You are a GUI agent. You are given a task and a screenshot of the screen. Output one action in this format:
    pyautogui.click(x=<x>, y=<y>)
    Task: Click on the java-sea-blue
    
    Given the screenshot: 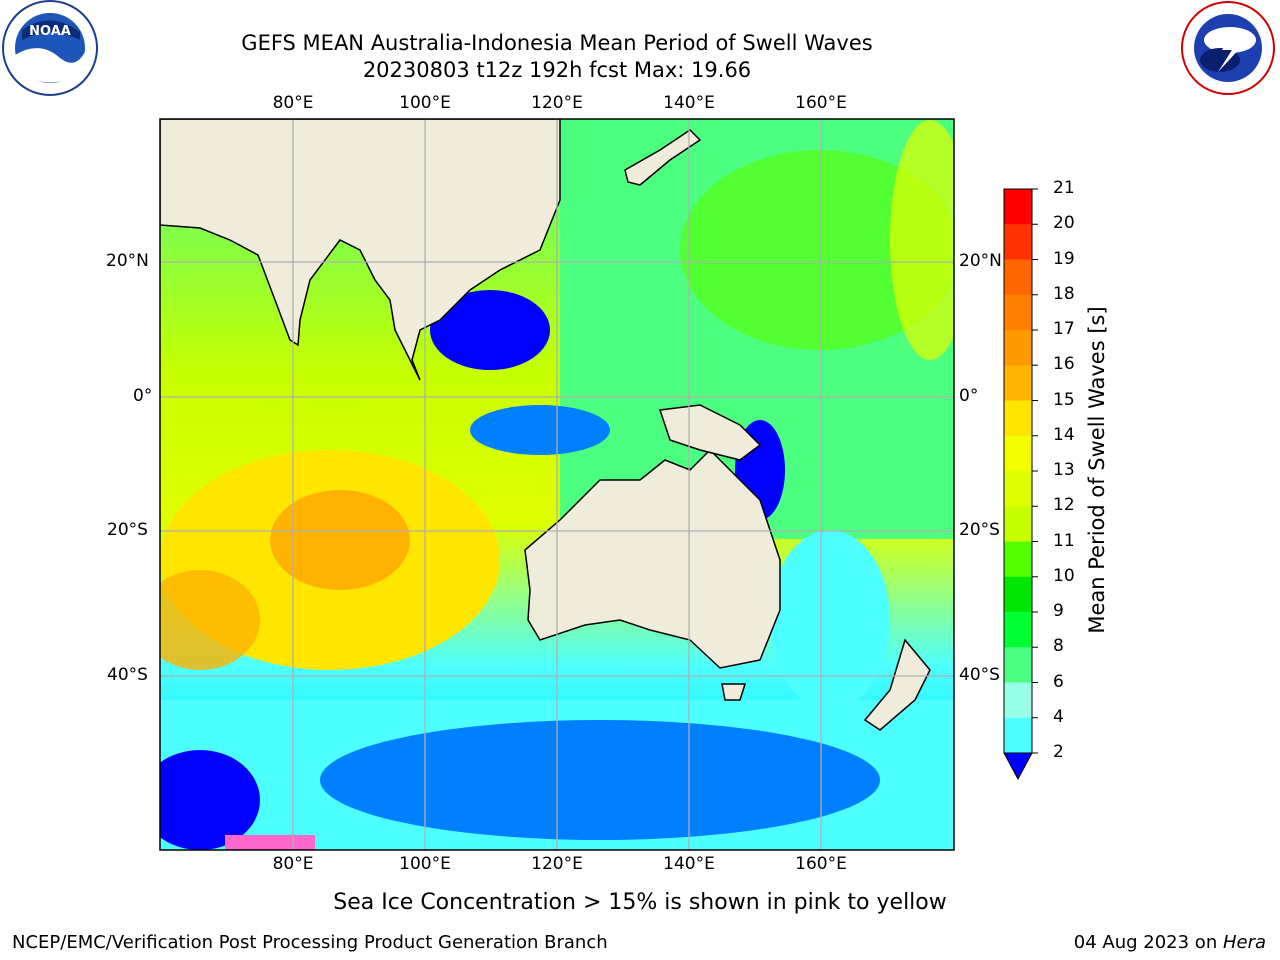 What is the action you would take?
    pyautogui.click(x=540, y=430)
    